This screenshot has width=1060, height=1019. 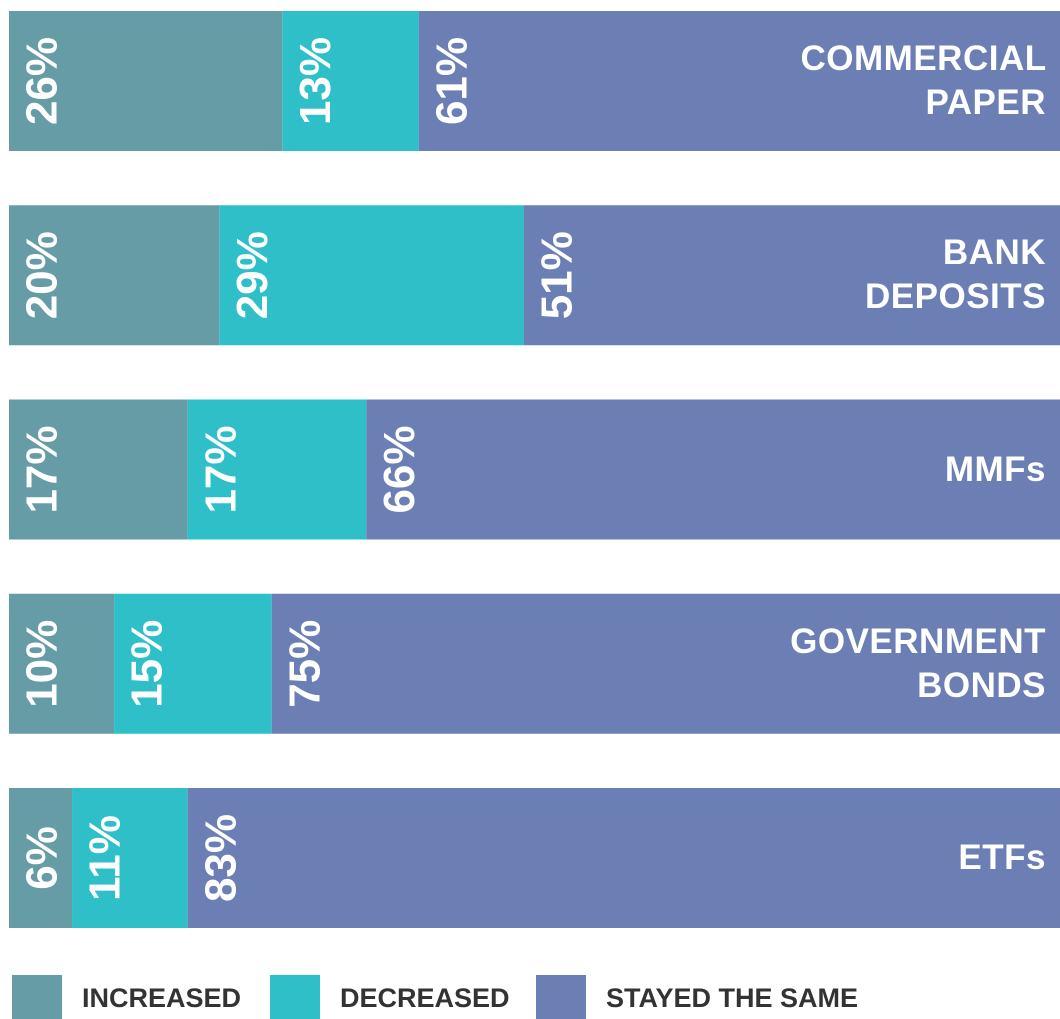 What do you see at coordinates (42, 81) in the screenshot?
I see `value-label: 26%` at bounding box center [42, 81].